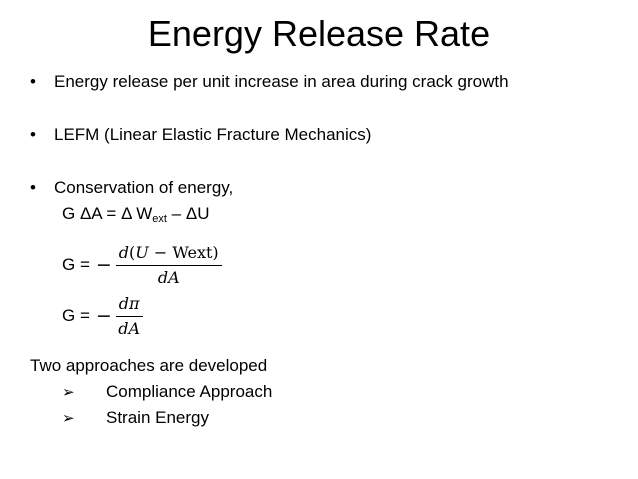 This screenshot has height=479, width=638. I want to click on numerator-paren-close: ), so click(215, 252).